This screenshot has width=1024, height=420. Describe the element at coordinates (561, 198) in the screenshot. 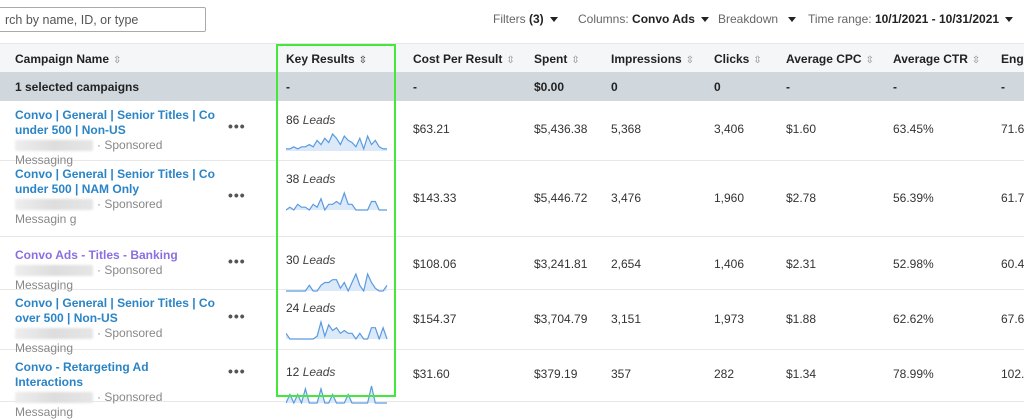

I see `spent-cell: $5,446.72` at that location.